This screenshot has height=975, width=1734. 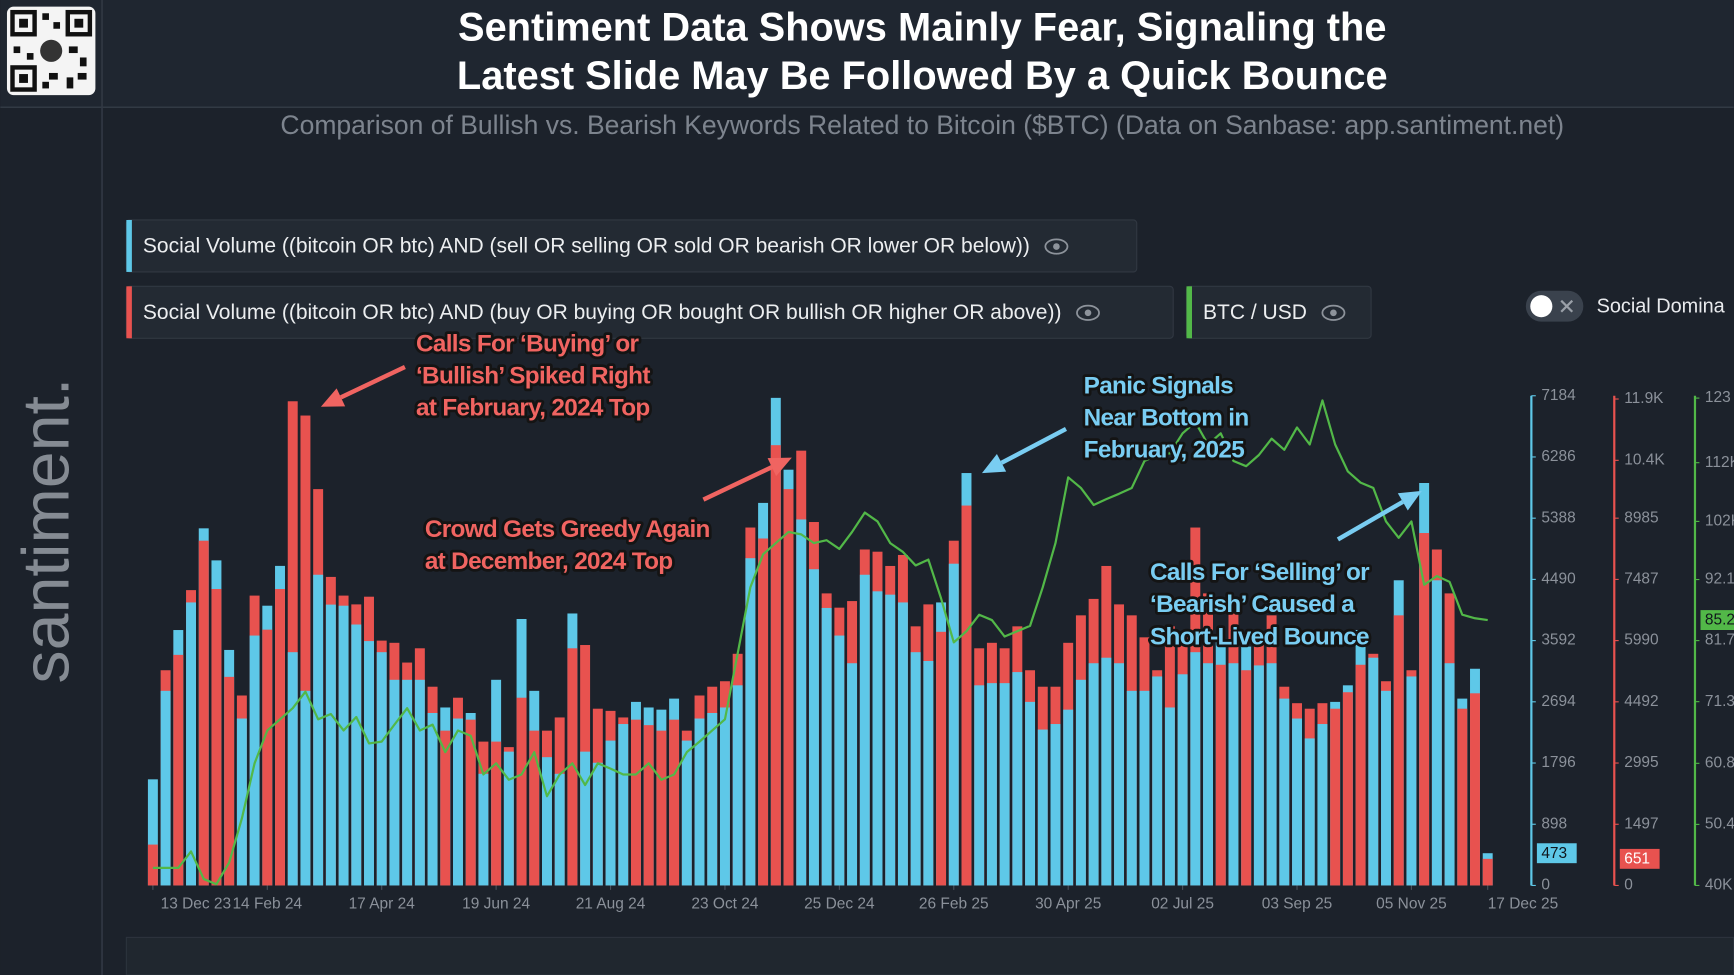 What do you see at coordinates (382, 903) in the screenshot?
I see `x-tick-label: 17 Apr 24` at bounding box center [382, 903].